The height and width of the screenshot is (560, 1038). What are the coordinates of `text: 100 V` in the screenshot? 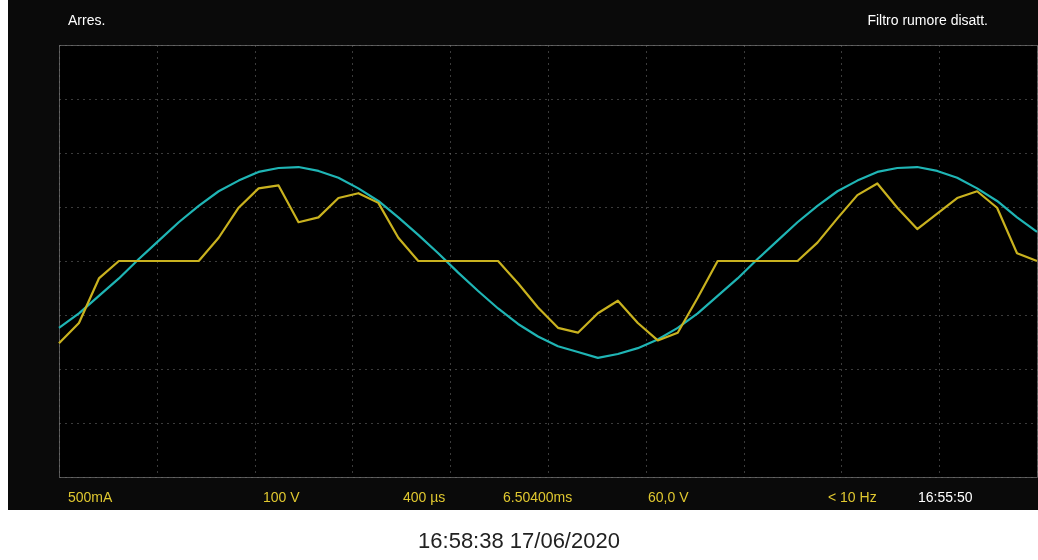 It's located at (281, 497).